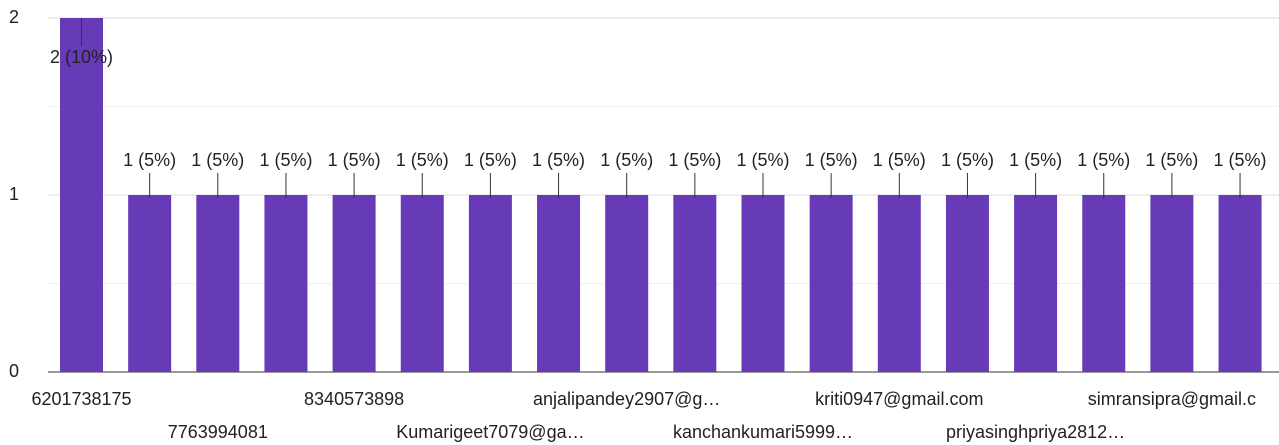  Describe the element at coordinates (14, 194) in the screenshot. I see `y-tick-label: 1` at that location.